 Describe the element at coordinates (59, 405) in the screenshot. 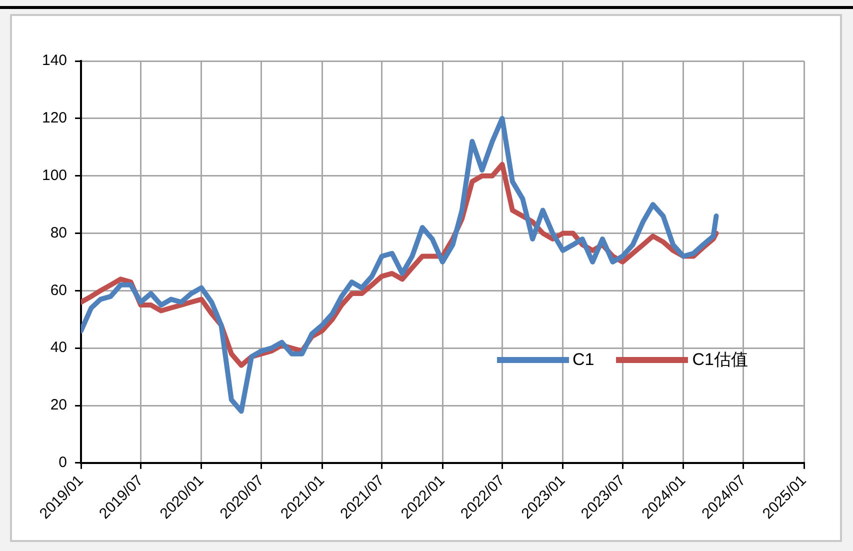

I see `y-tick-label: 20` at that location.